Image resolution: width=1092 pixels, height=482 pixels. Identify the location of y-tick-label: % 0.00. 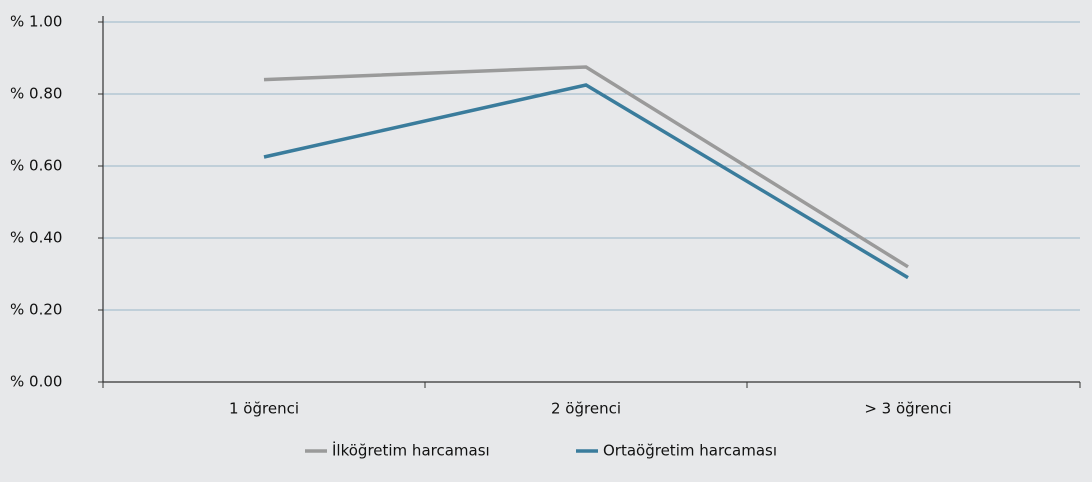
(36, 382).